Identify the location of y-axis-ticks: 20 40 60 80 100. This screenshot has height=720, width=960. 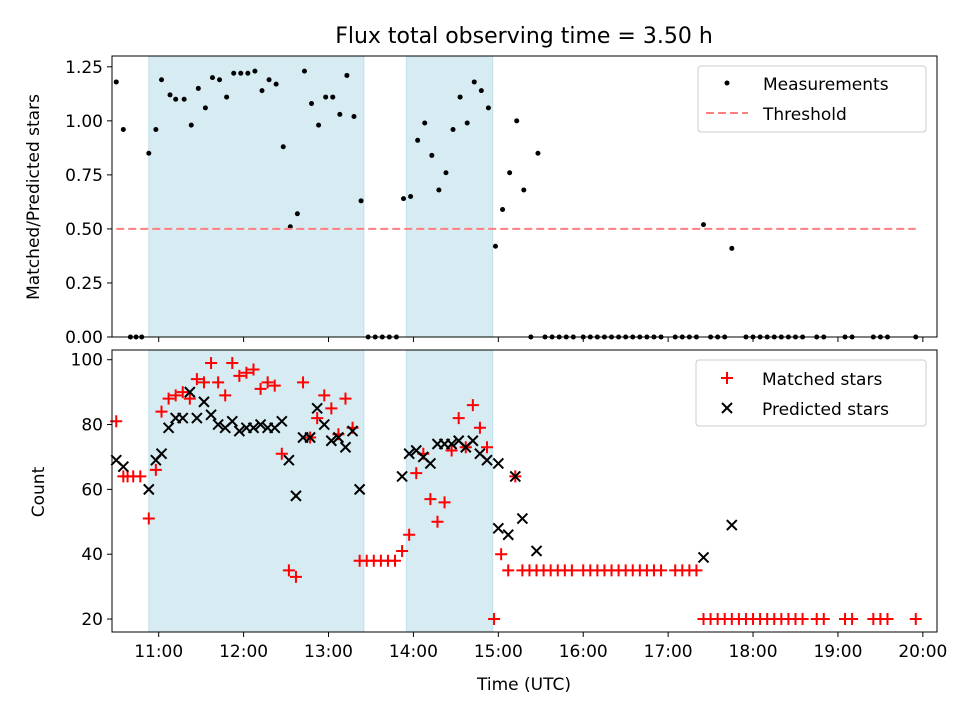
(91, 490).